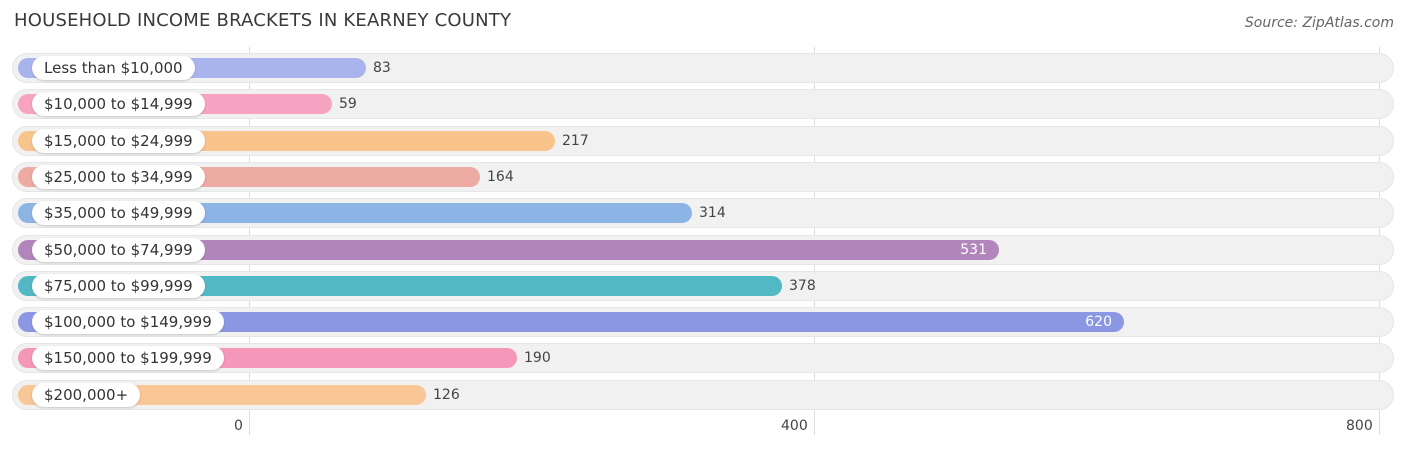  Describe the element at coordinates (128, 322) in the screenshot. I see `category-label: $100,000 to $149,999` at that location.